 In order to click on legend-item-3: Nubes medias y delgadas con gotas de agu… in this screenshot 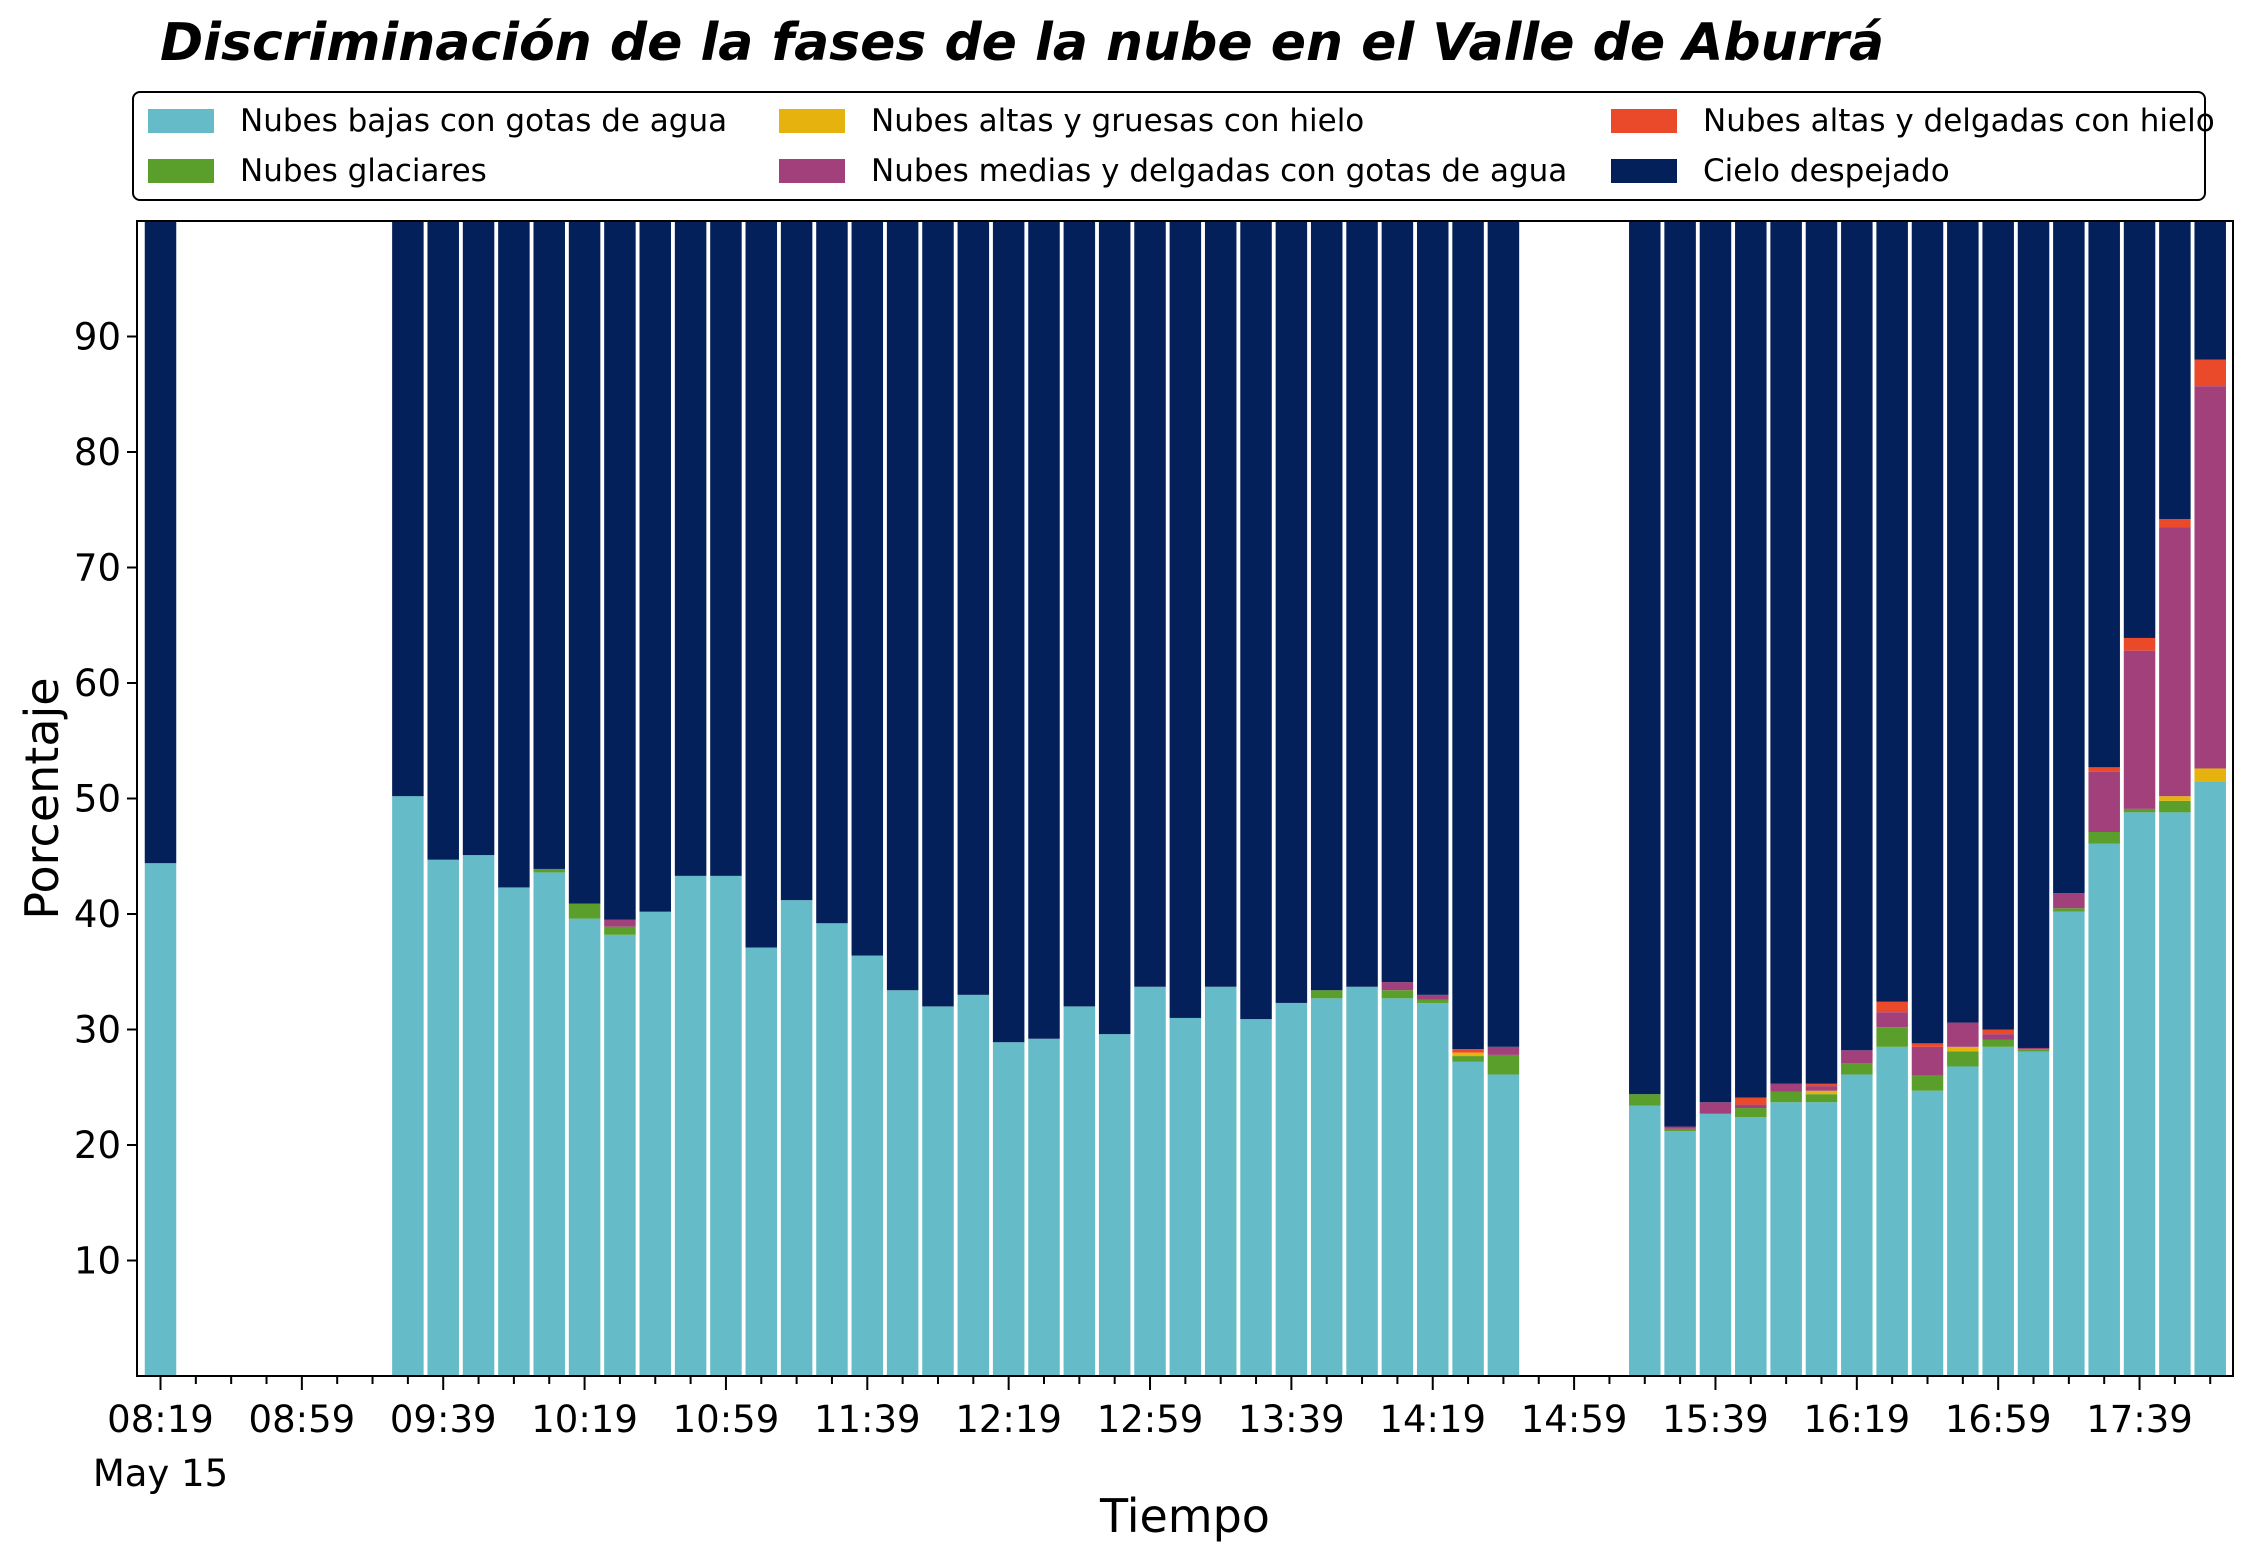, I will do `click(1173, 171)`.